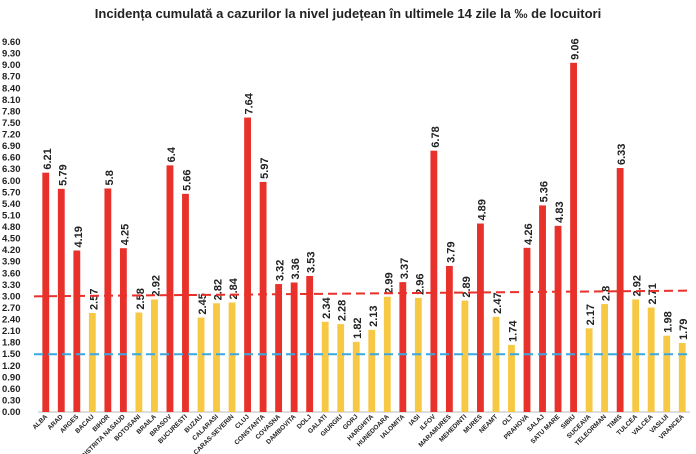  I want to click on y-tick-label: 6.90, so click(11, 146).